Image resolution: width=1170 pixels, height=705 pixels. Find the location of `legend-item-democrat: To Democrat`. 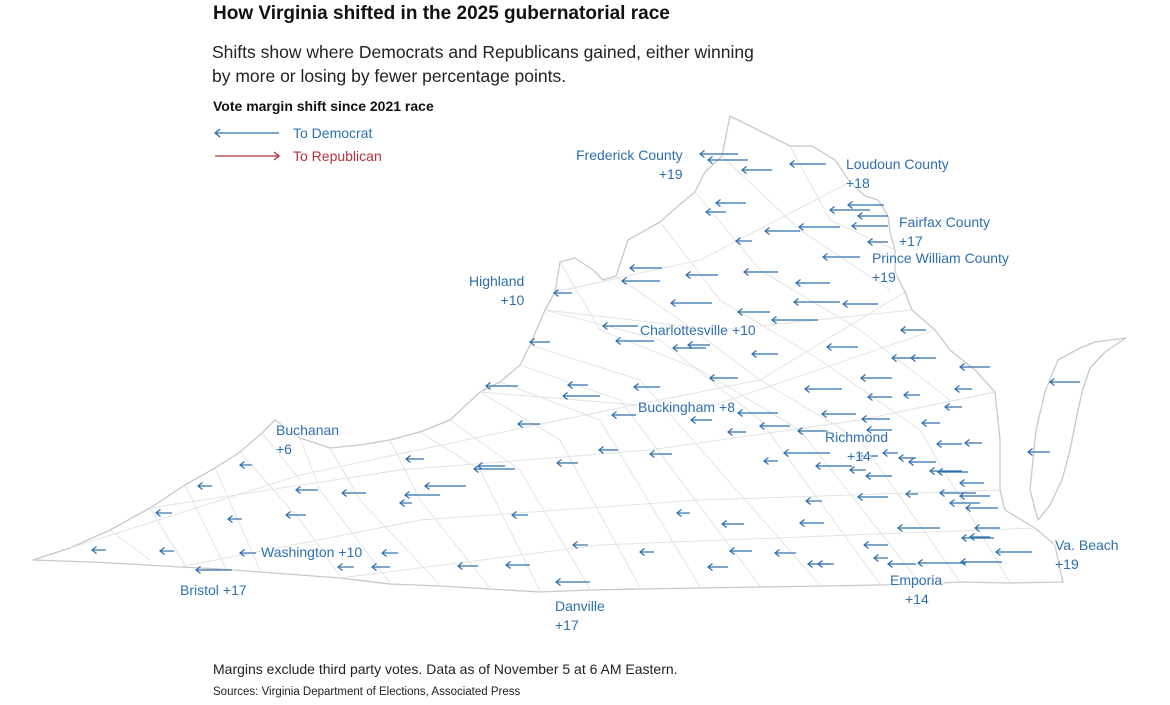

legend-item-democrat: To Democrat is located at coordinates (292, 133).